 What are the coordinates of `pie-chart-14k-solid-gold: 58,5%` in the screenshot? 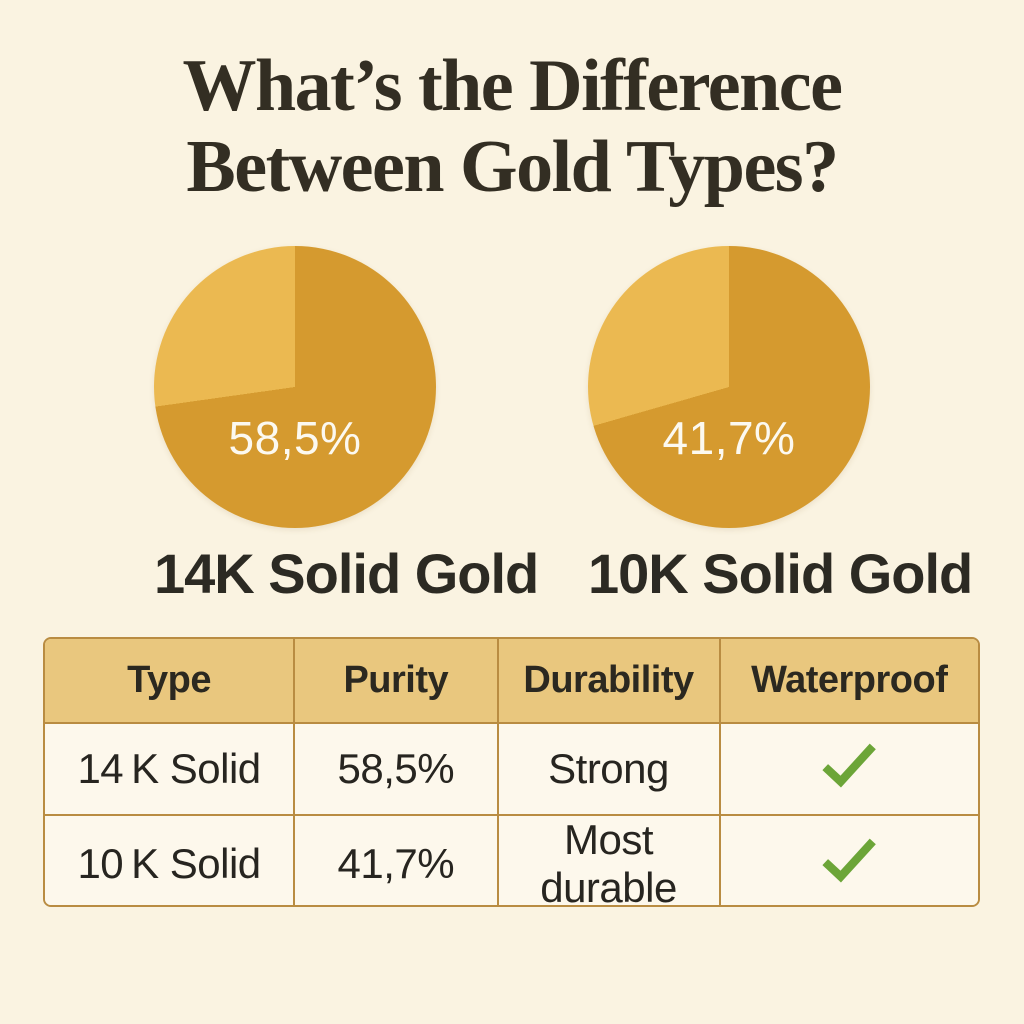 It's located at (295, 387).